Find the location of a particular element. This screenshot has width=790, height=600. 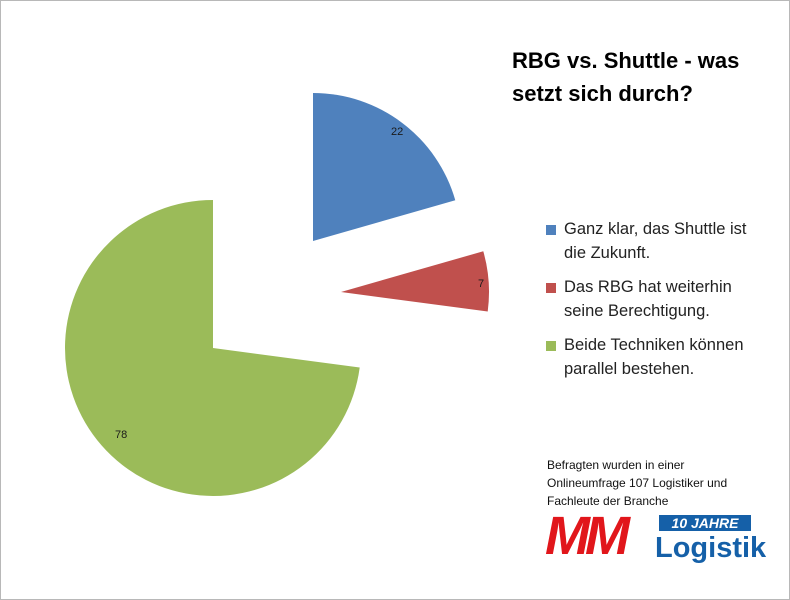

data-label-rbg: 7 is located at coordinates (481, 284).